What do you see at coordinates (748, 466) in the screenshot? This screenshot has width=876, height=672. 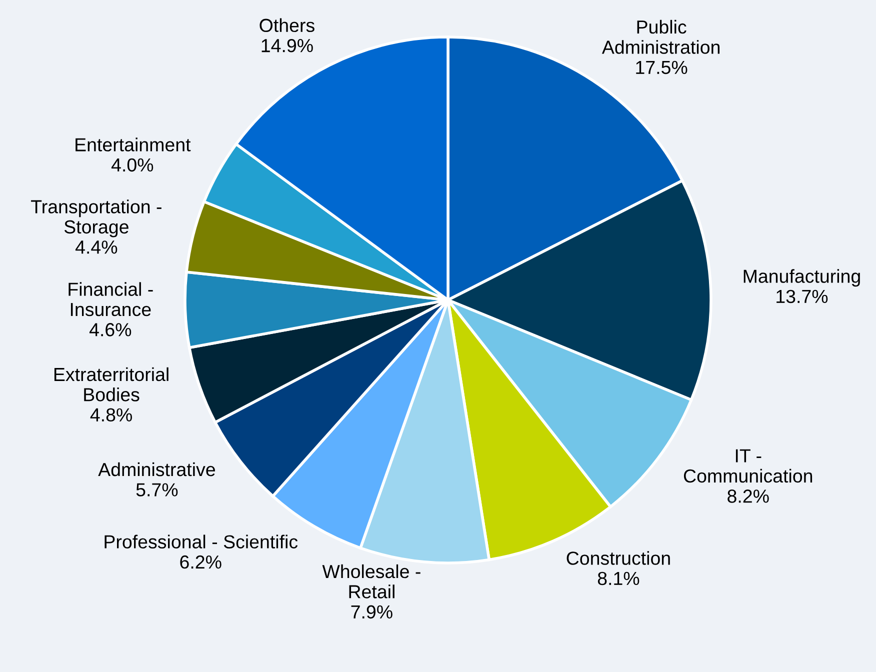 I see `slice-label: IT - Communication` at bounding box center [748, 466].